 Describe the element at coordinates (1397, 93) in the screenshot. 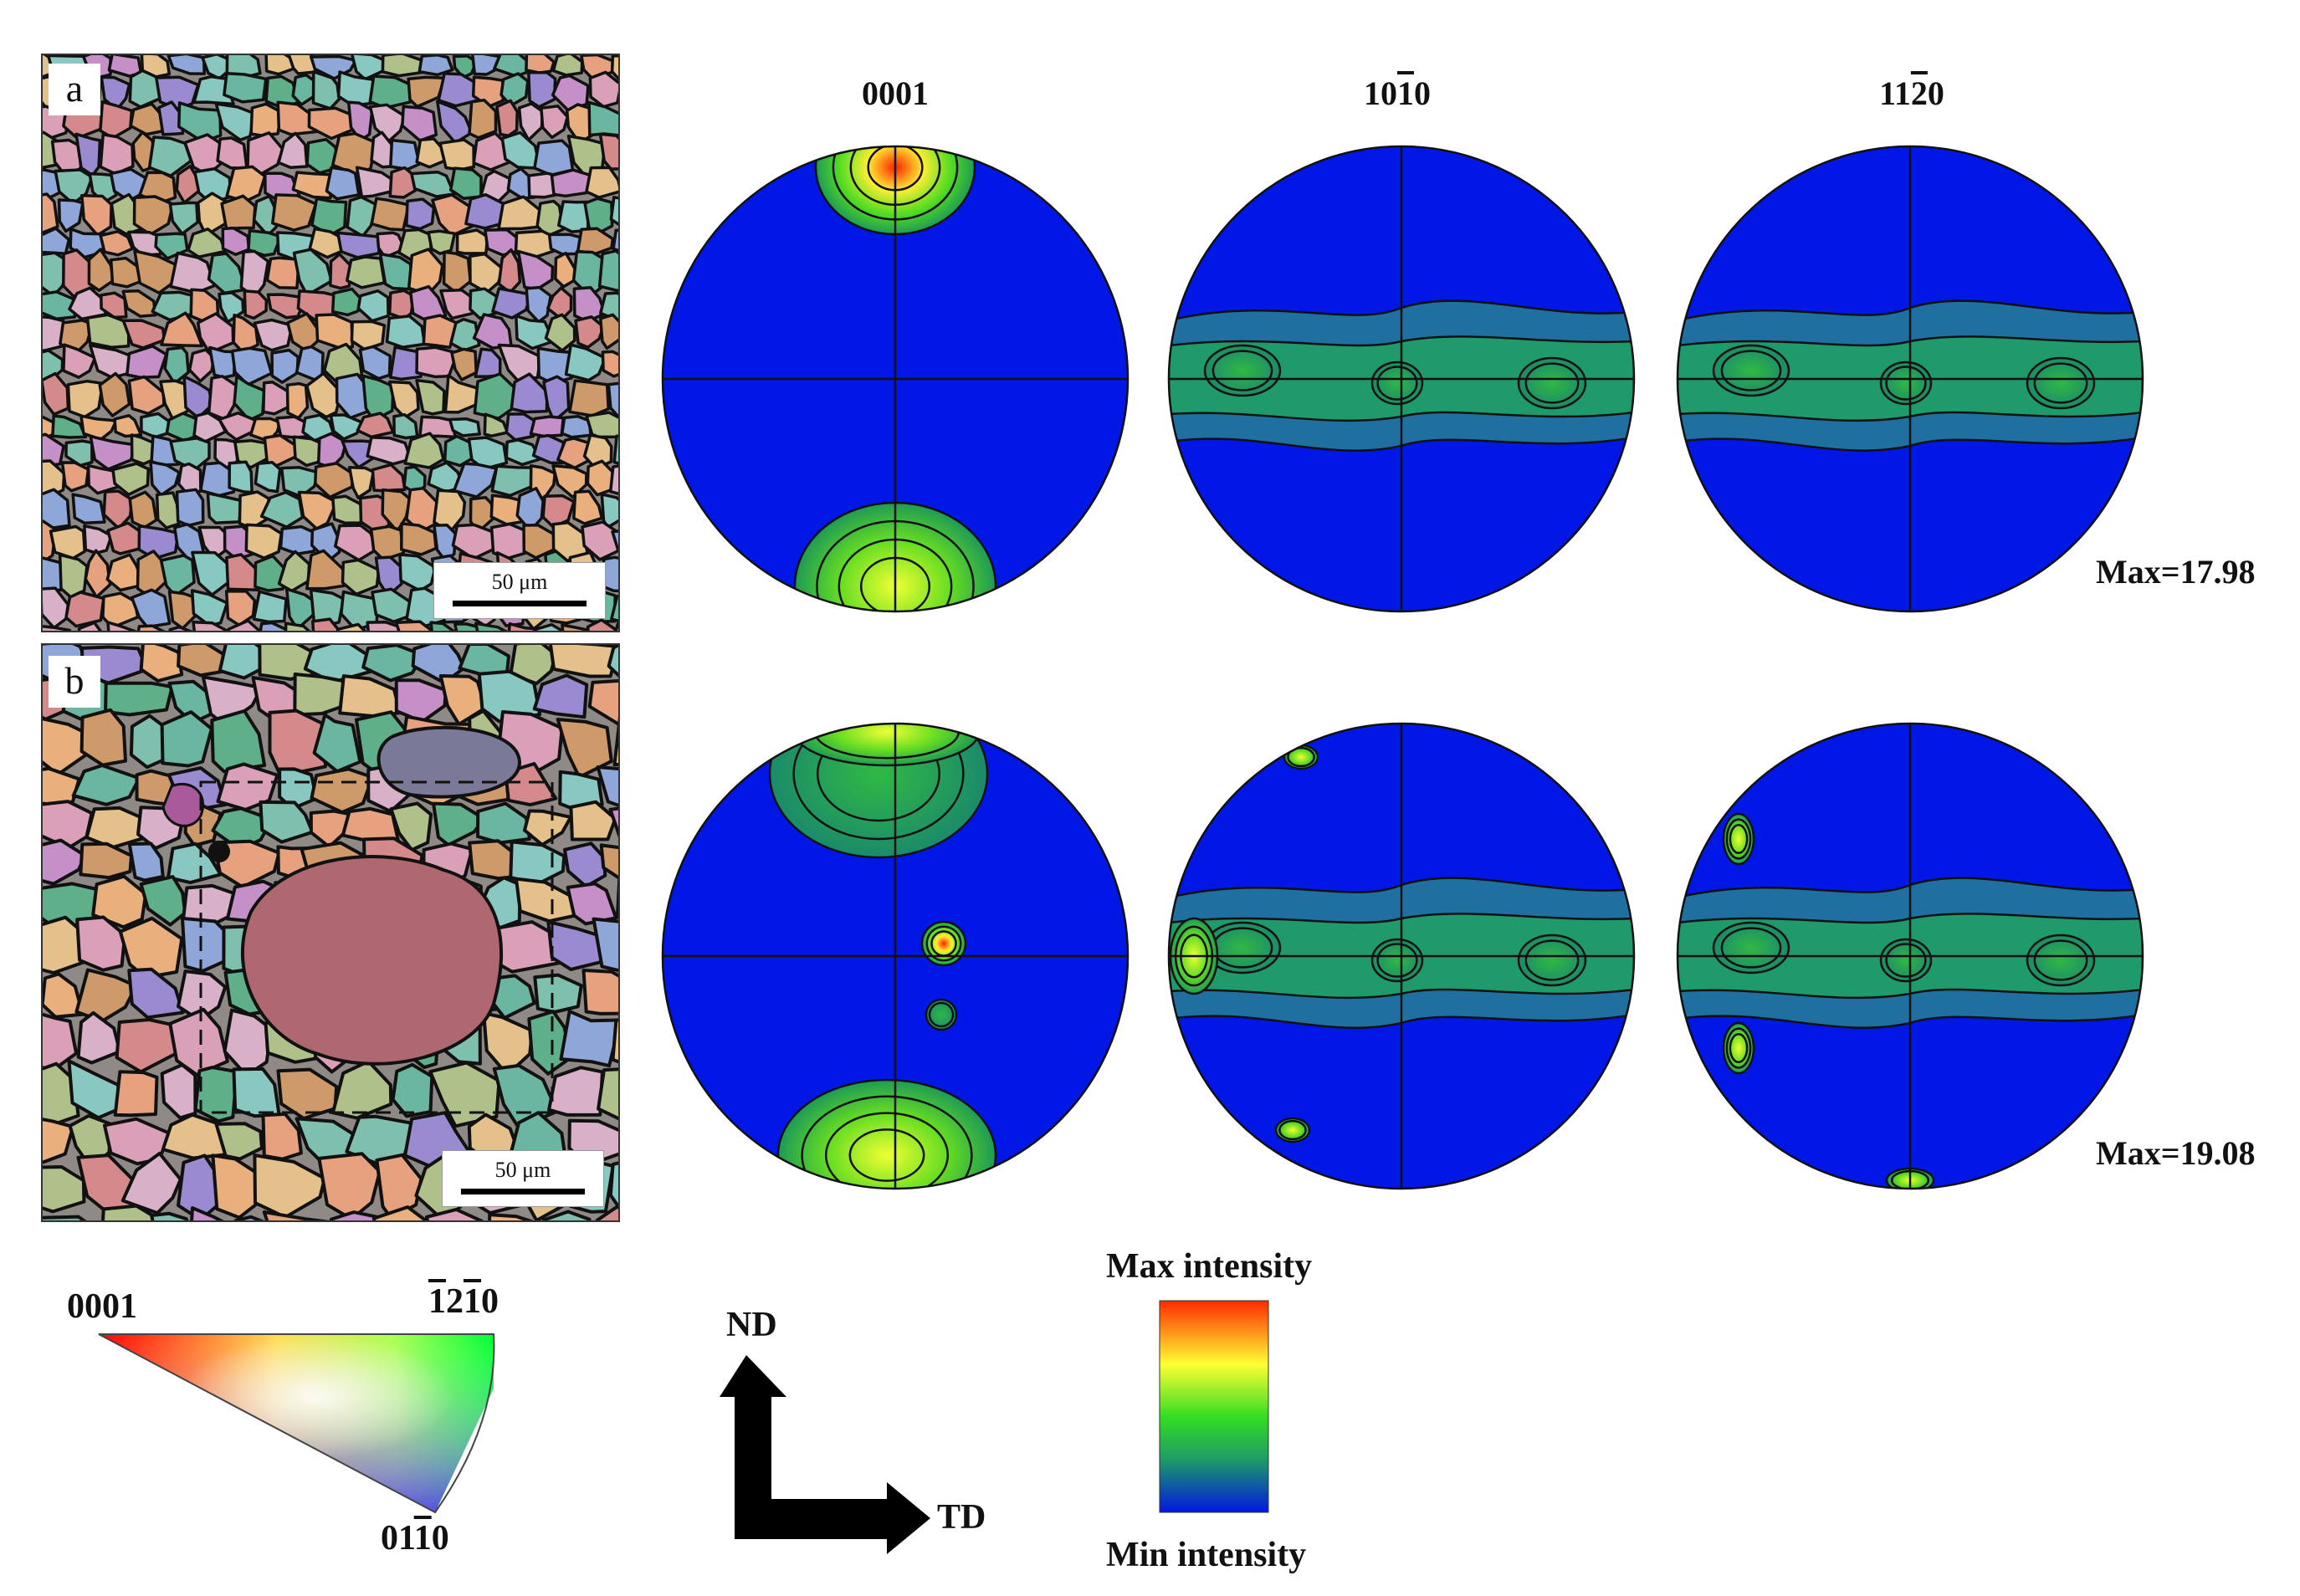

I see `header-10-10: 1010` at that location.